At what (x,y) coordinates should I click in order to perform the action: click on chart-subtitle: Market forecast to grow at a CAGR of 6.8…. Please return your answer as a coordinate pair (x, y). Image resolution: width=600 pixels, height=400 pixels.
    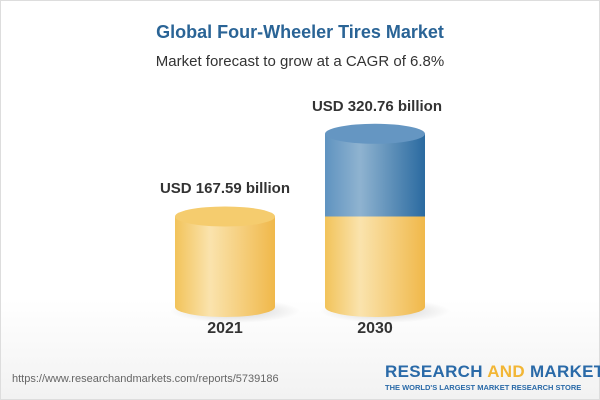
    Looking at the image, I should click on (300, 61).